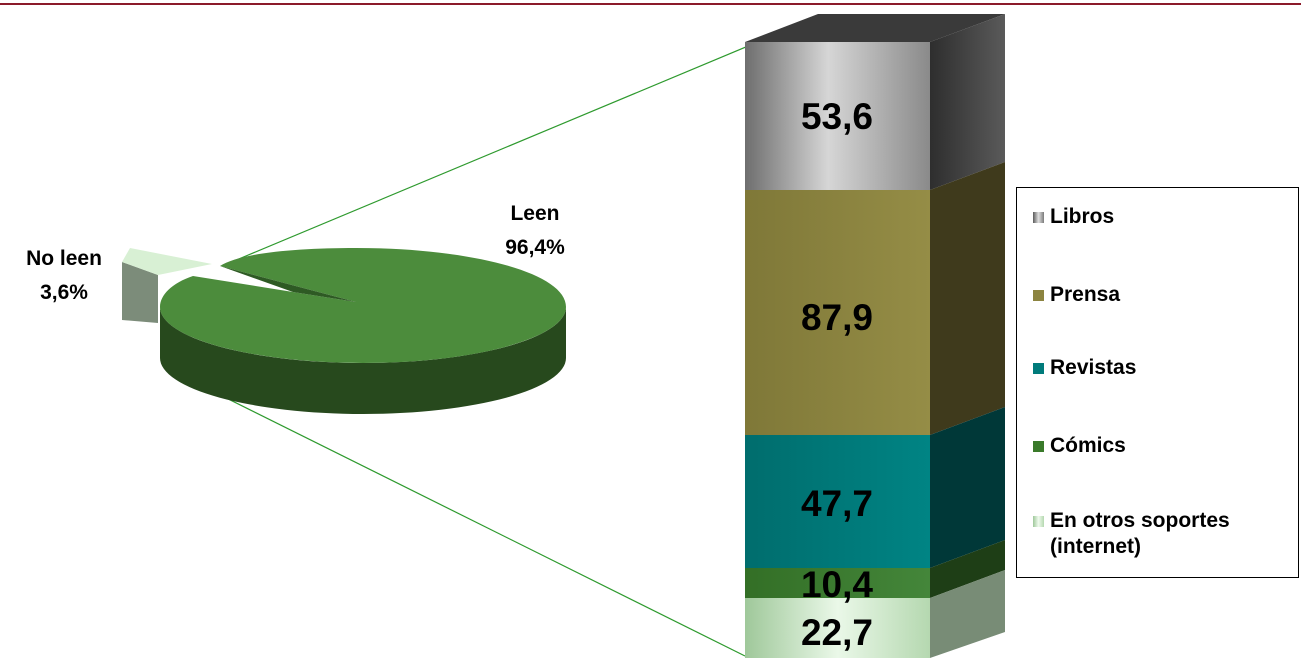  Describe the element at coordinates (1093, 367) in the screenshot. I see `legend-label-revistas: Revistas` at that location.